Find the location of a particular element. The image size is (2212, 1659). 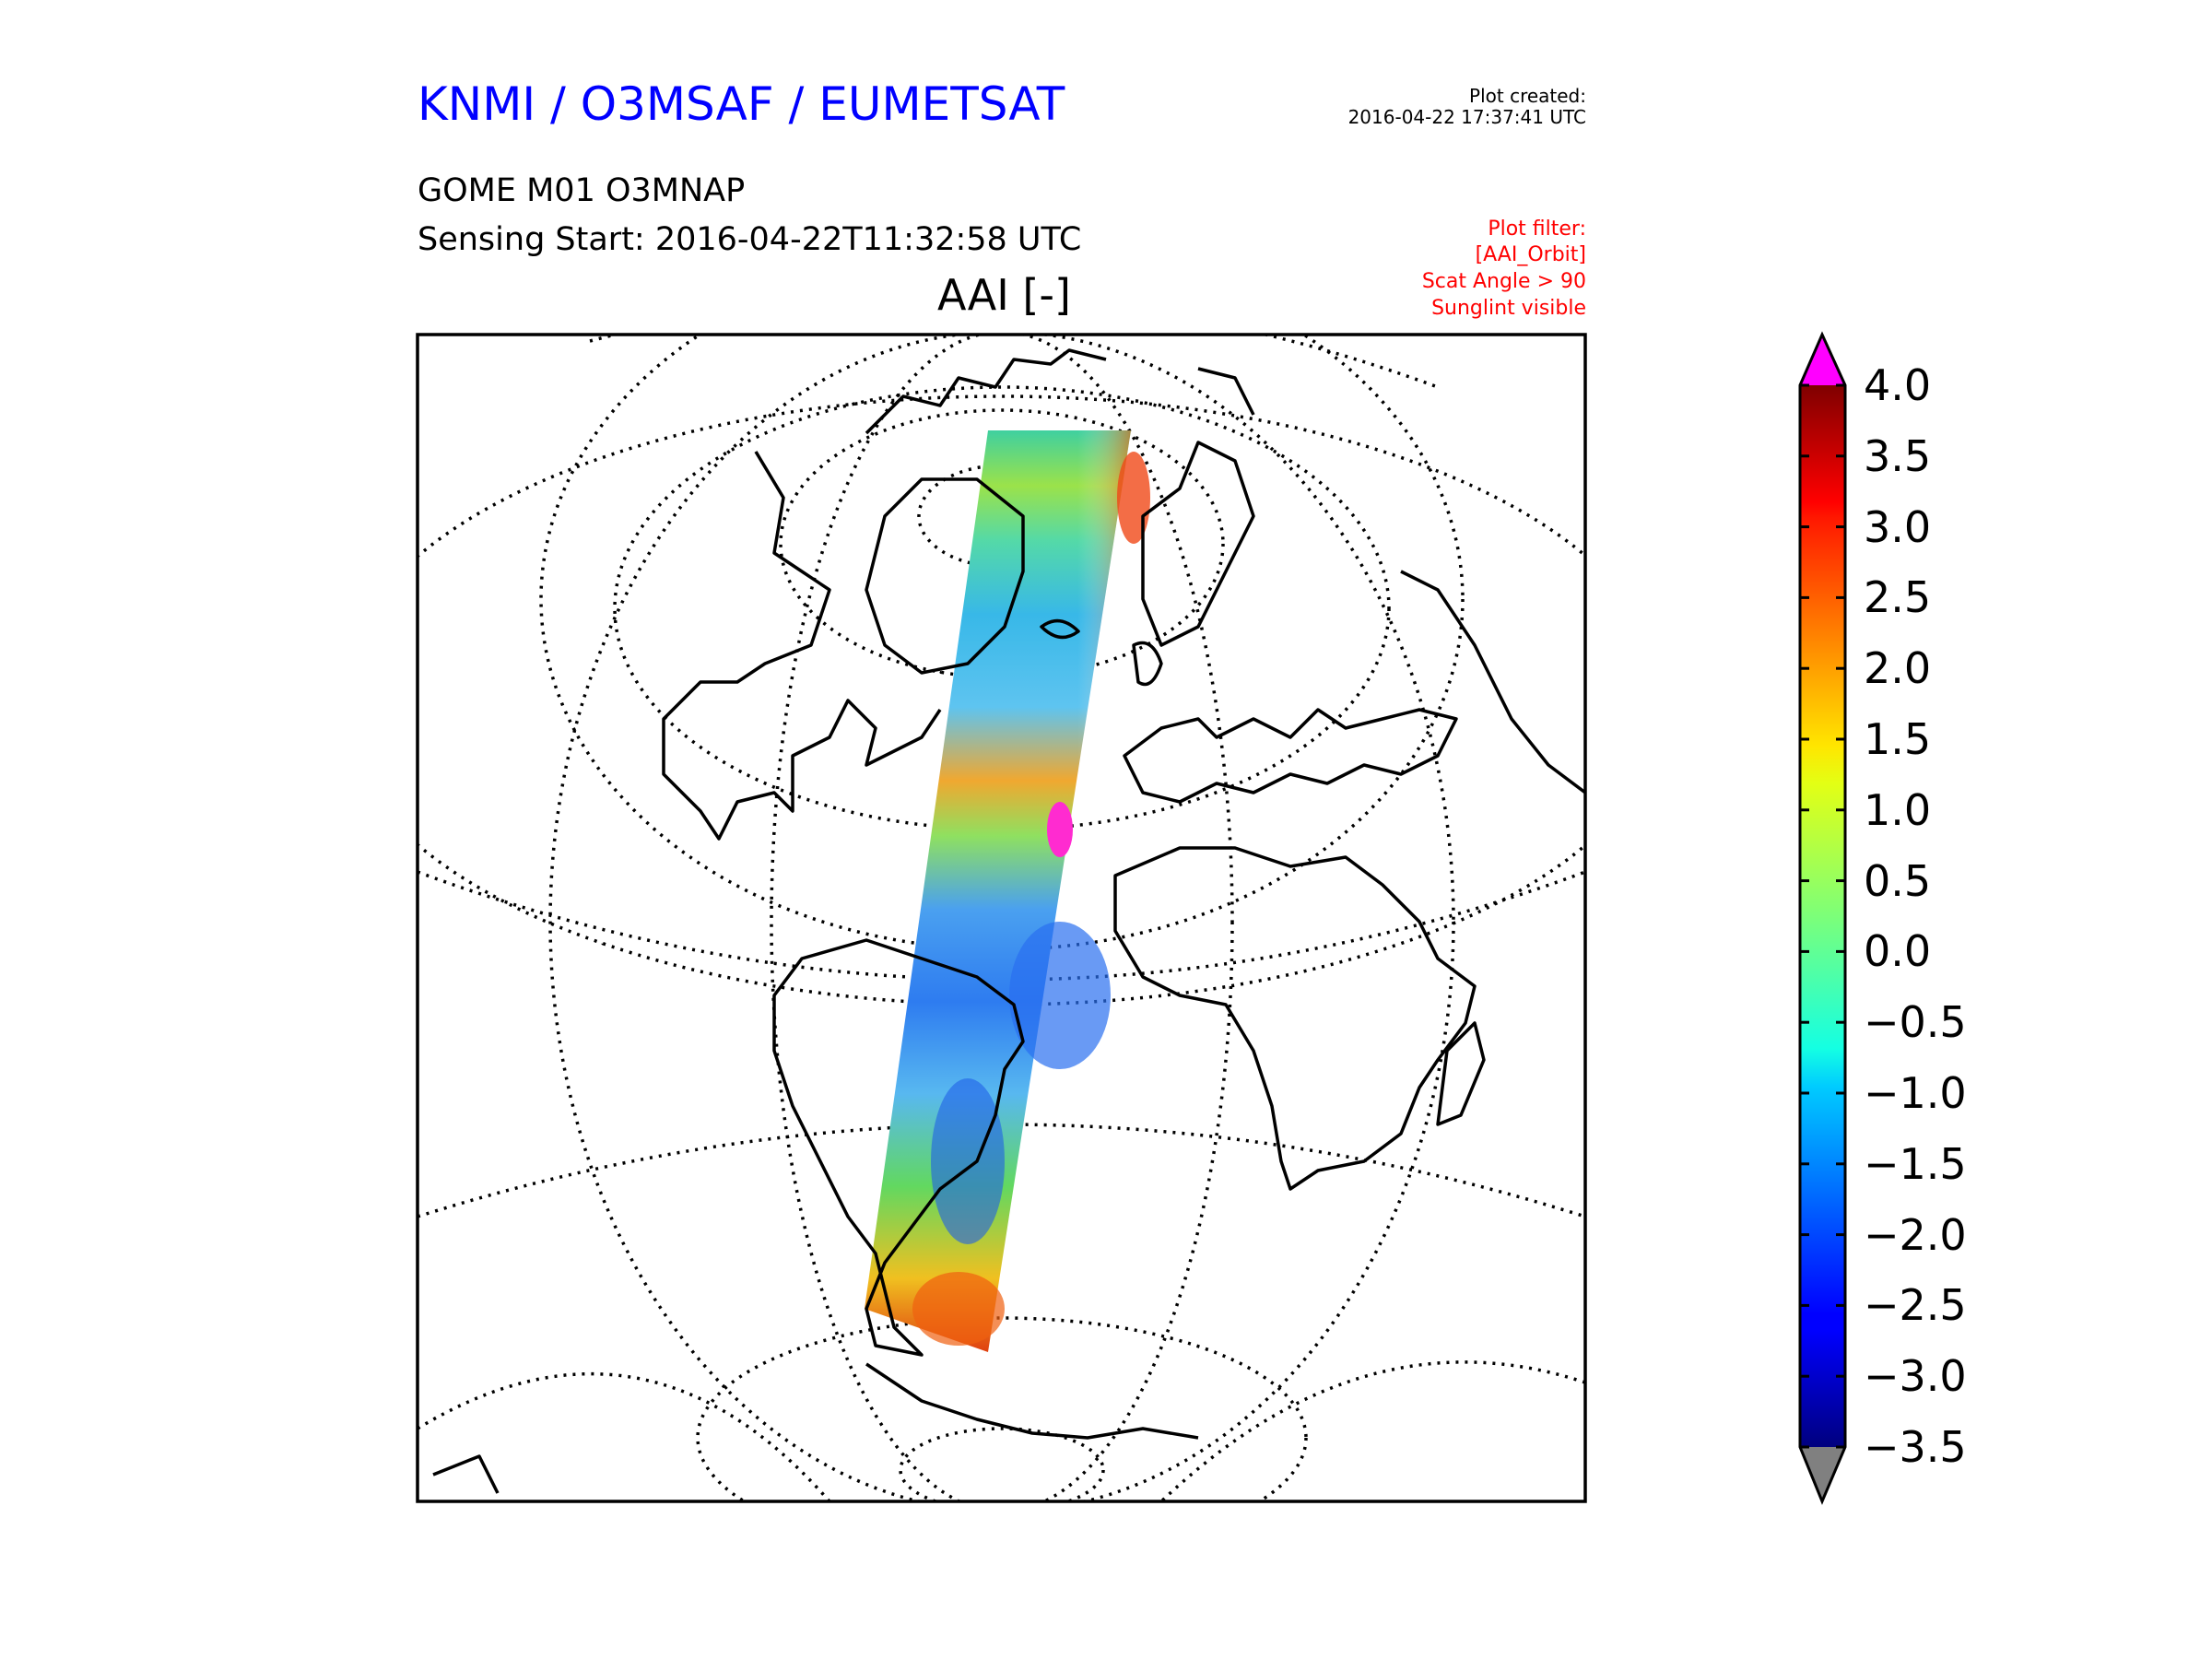

latitude-circle-80s is located at coordinates (1002, 1464).